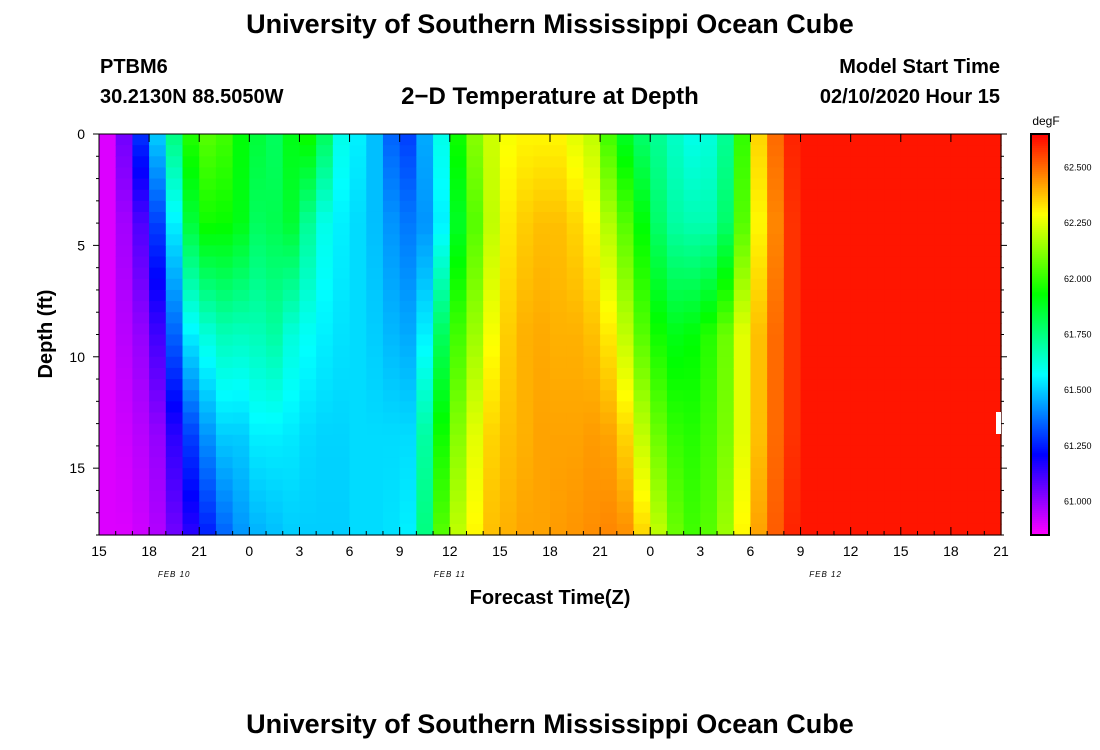 Image resolution: width=1100 pixels, height=750 pixels. What do you see at coordinates (1078, 446) in the screenshot?
I see `colorbar-tick-label: 61.250` at bounding box center [1078, 446].